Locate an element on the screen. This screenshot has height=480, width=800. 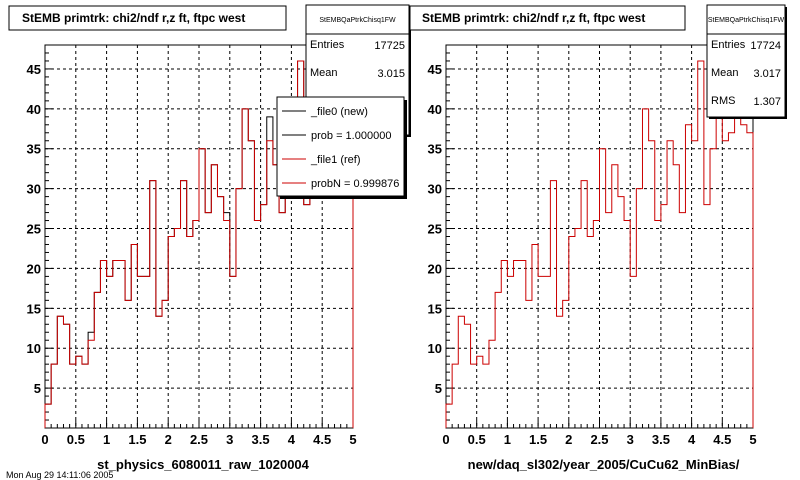
stats-entries-value: 17725 is located at coordinates (389, 46).